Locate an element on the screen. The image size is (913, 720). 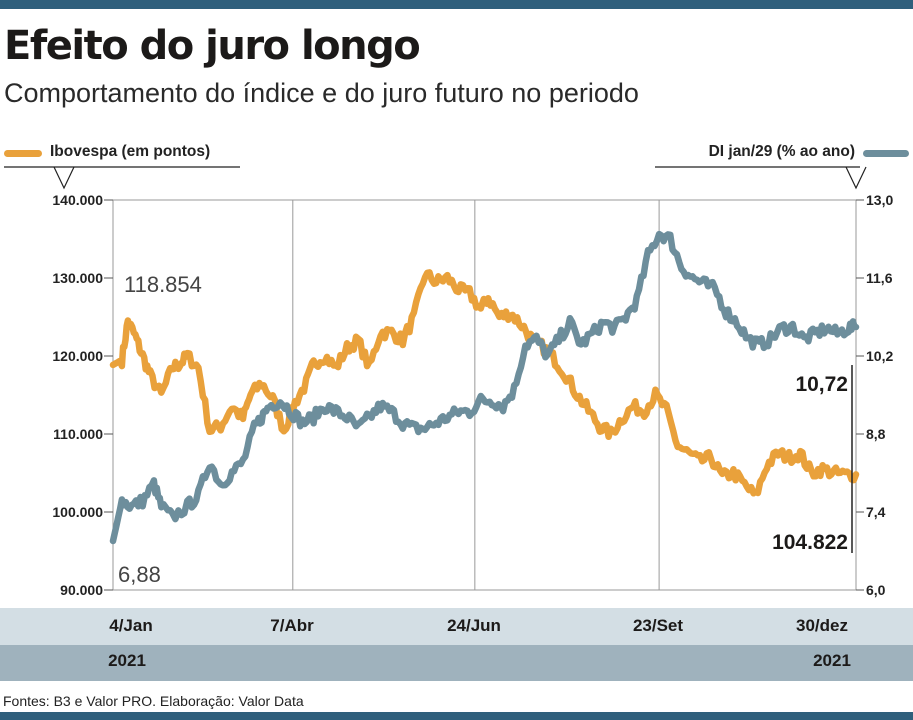
right-leader-tick is located at coordinates (856, 178).